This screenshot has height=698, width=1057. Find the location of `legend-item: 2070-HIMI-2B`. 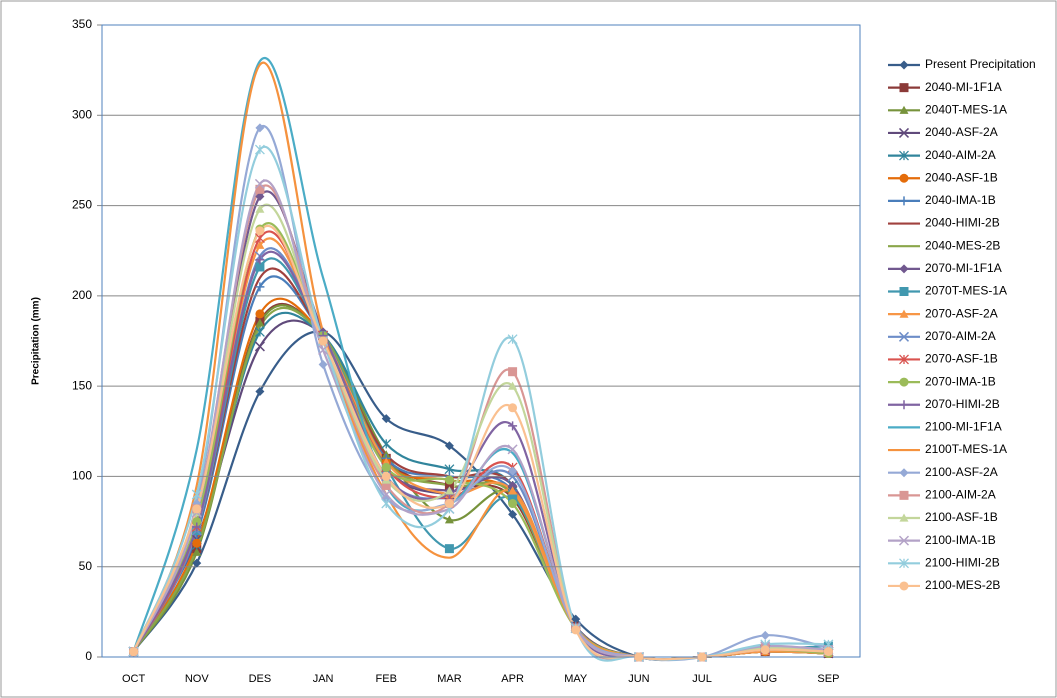

legend-item: 2070-HIMI-2B is located at coordinates (944, 404).